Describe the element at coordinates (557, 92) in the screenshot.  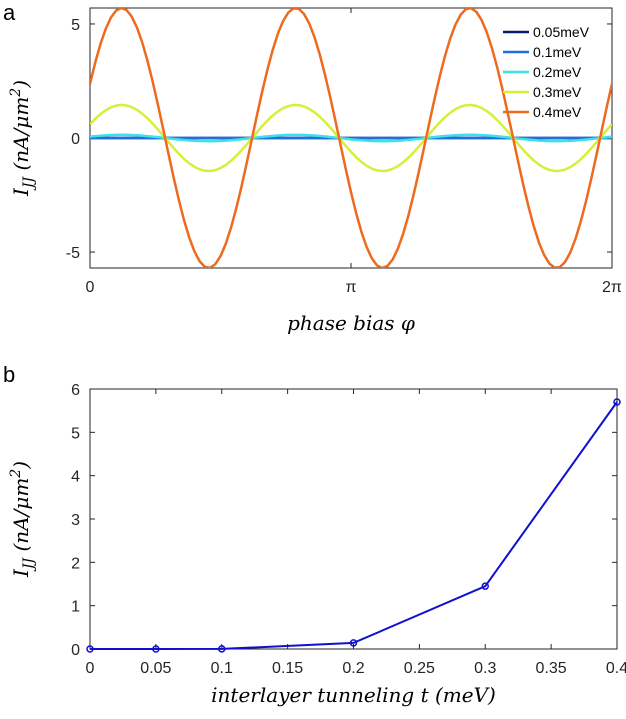
I see `legend-label: 0.3meV` at that location.